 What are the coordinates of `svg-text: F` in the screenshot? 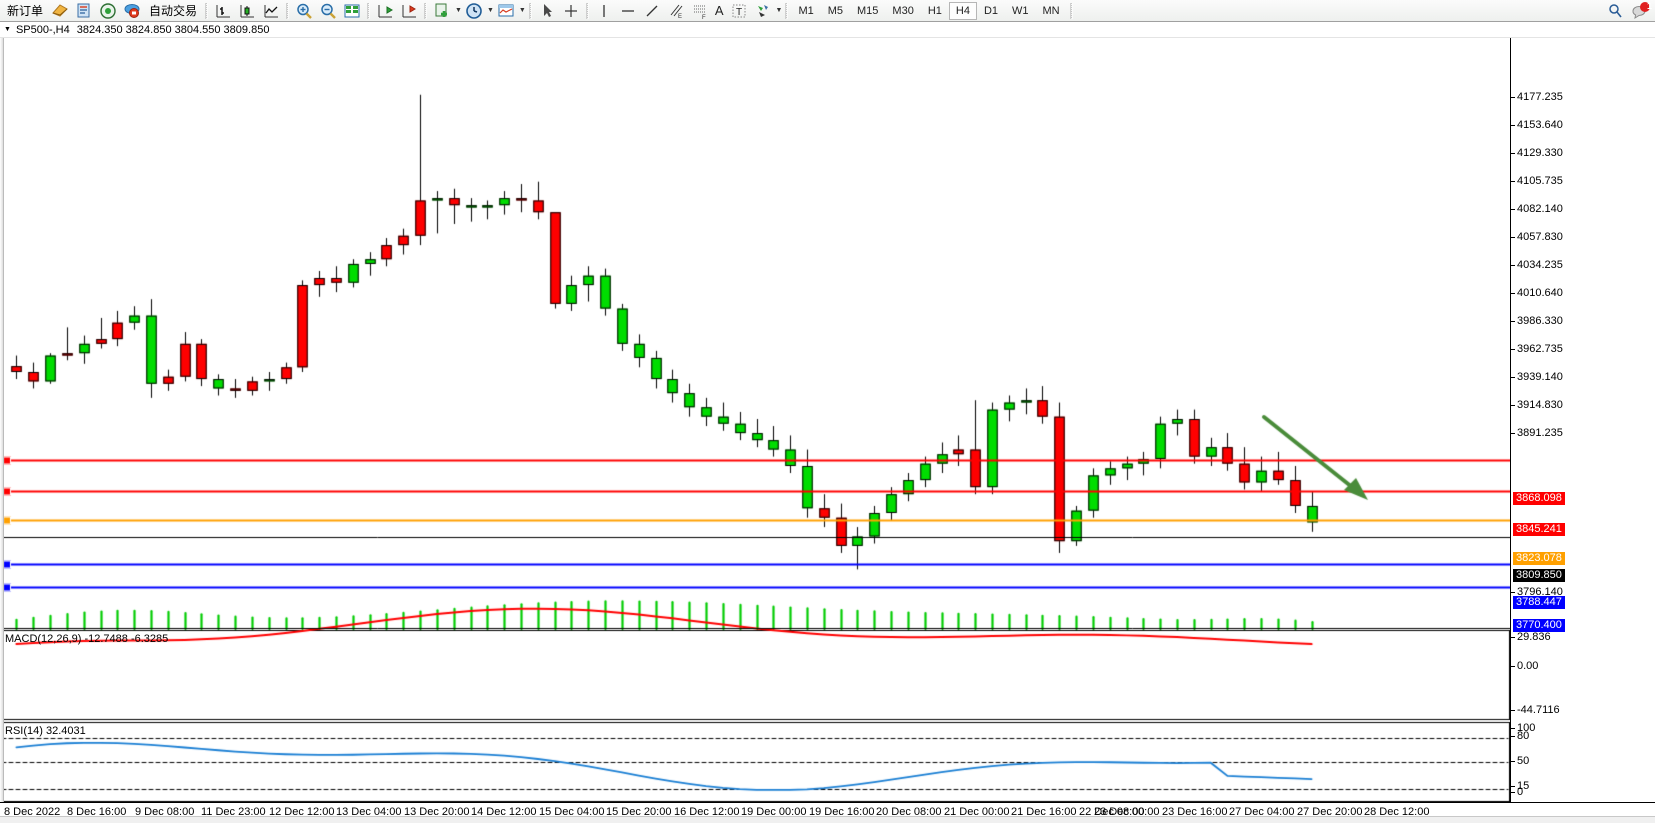 It's located at (704, 17).